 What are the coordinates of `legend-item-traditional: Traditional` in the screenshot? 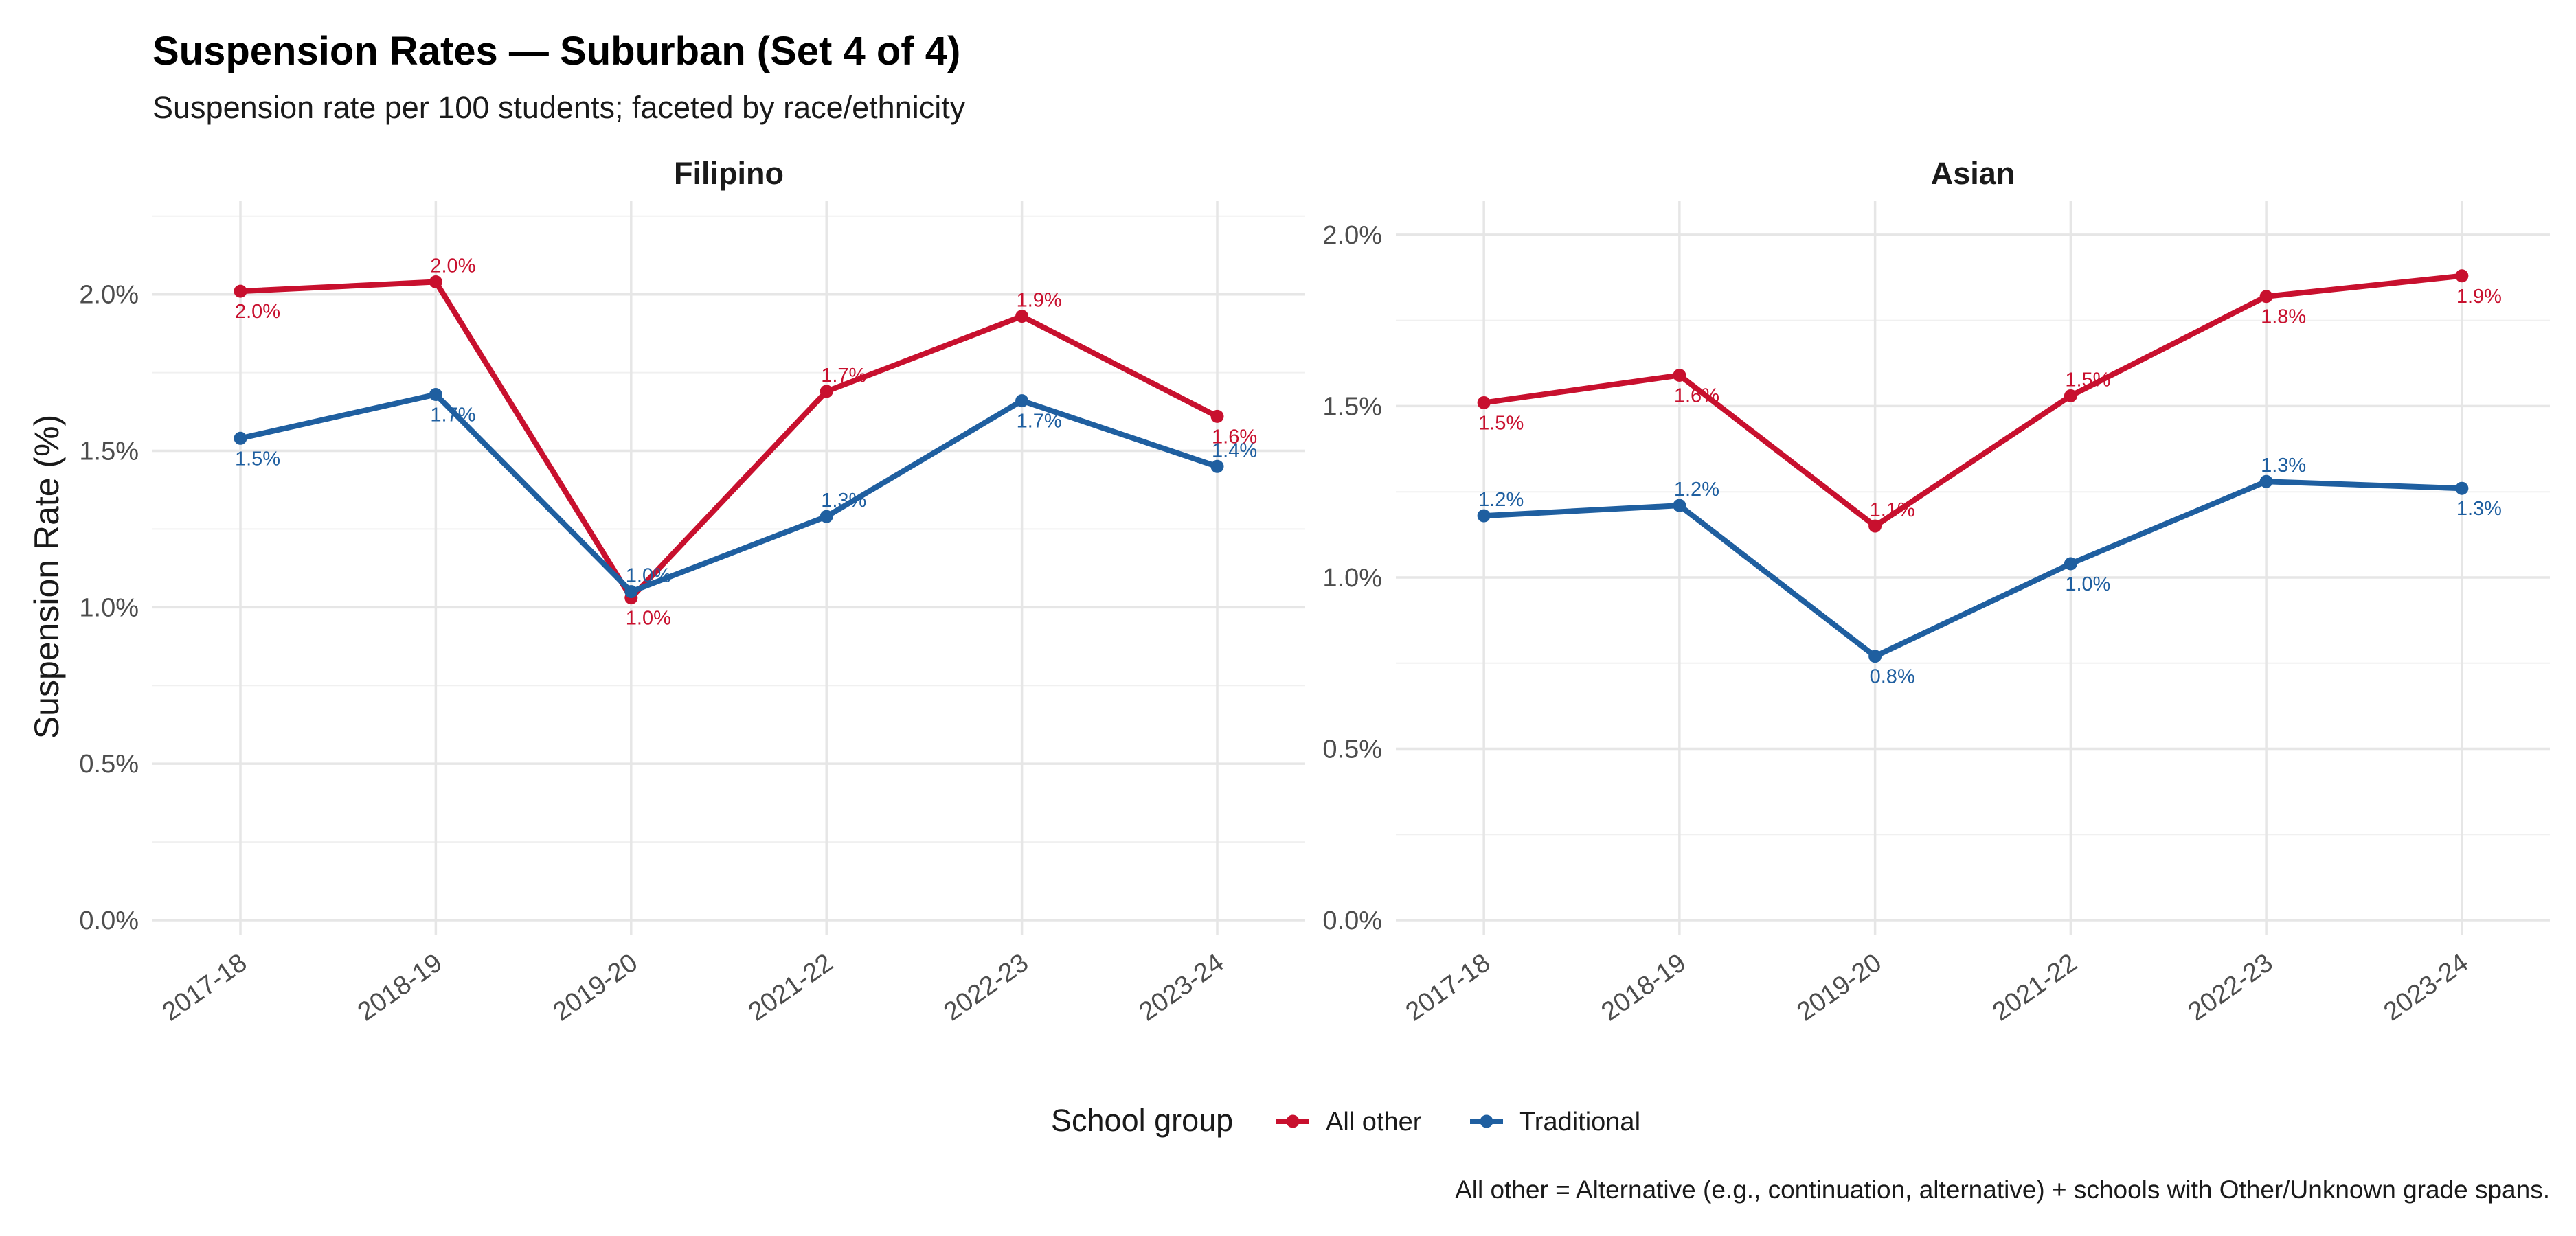 It's located at (1555, 1122).